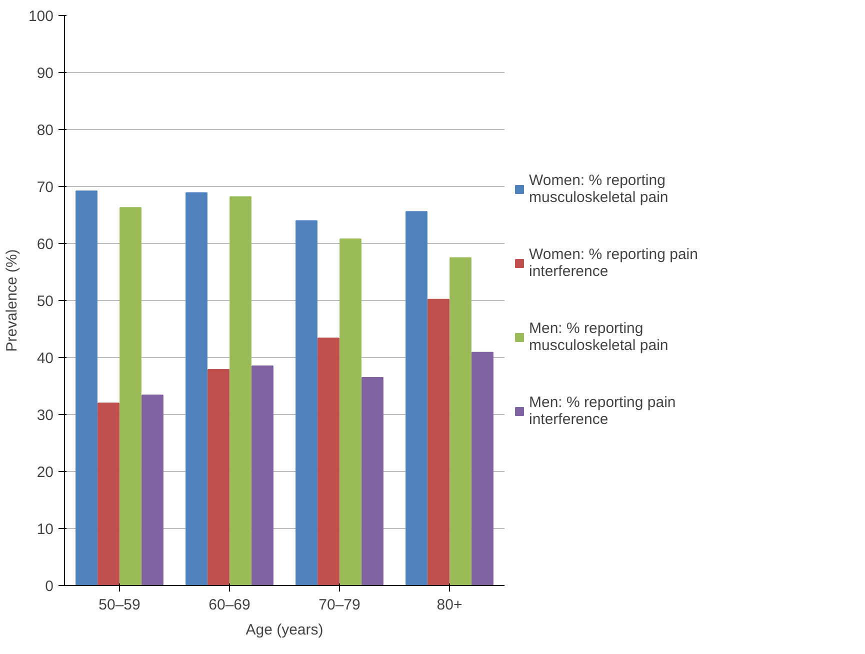 This screenshot has height=654, width=865. Describe the element at coordinates (11, 300) in the screenshot. I see `y-axis-title: Prevalence (%)` at that location.